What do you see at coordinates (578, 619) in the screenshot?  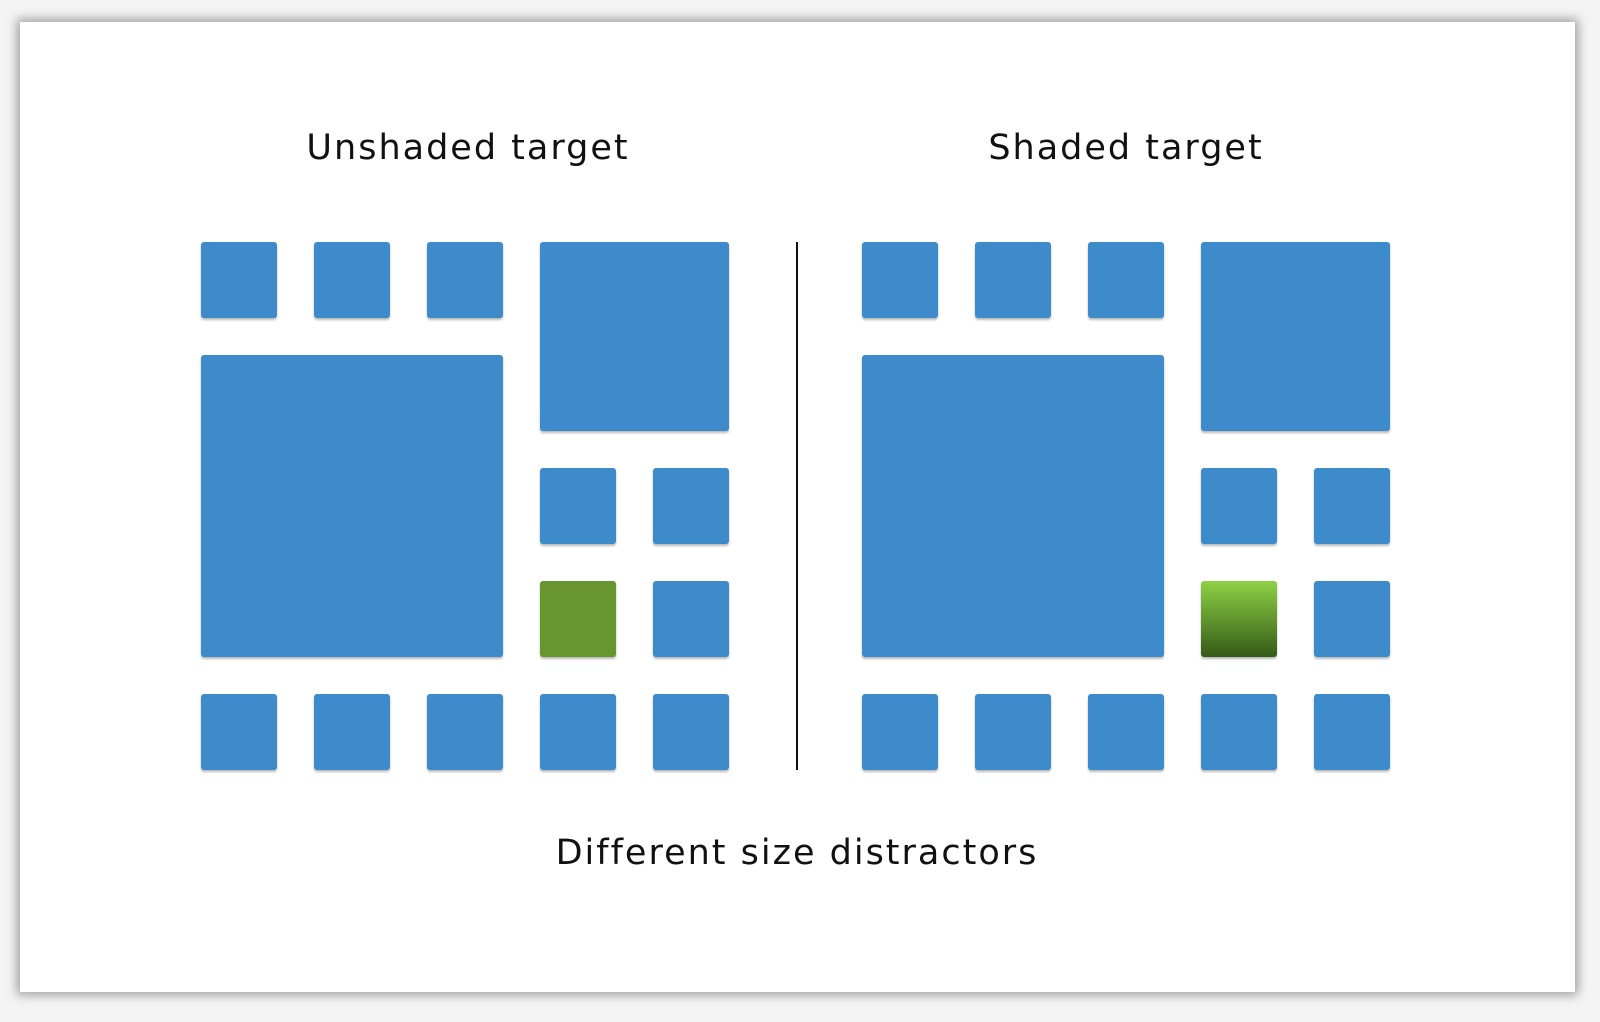 I see `unshaded-target-square` at bounding box center [578, 619].